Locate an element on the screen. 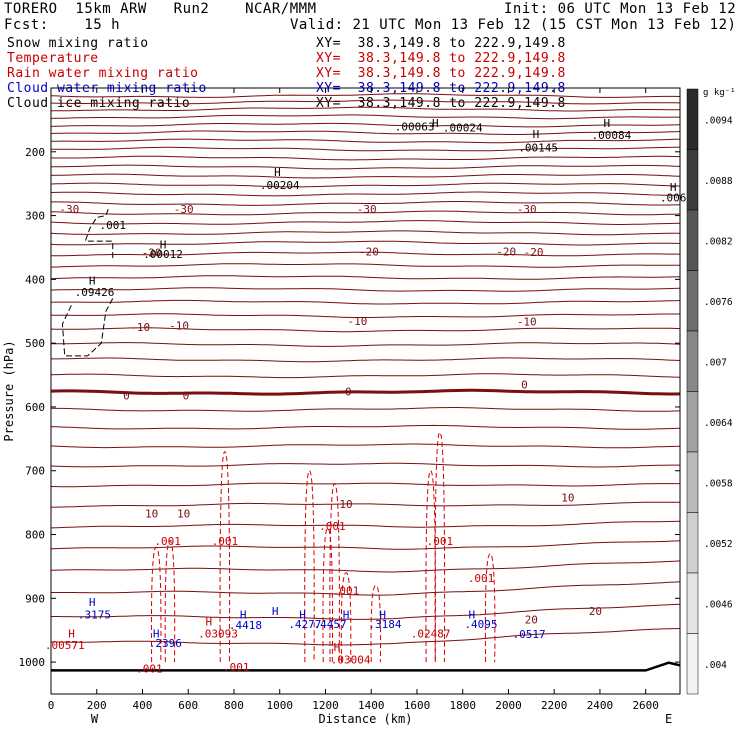 The width and height of the screenshot is (740, 740). colorbar-label: .0082 is located at coordinates (718, 241).